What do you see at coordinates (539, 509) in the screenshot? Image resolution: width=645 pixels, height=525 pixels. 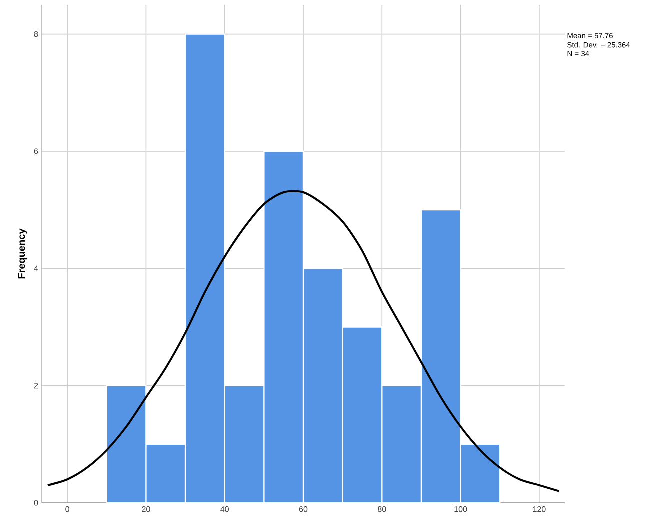 I see `x-tick-label: 120` at bounding box center [539, 509].